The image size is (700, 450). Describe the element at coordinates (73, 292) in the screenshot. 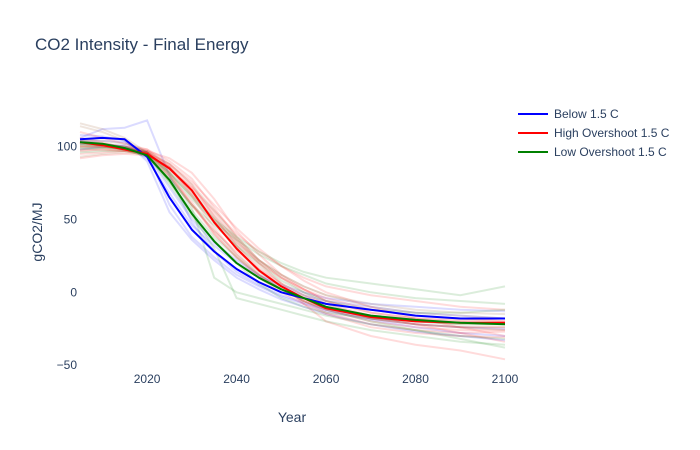

I see `y-tick-label: 0` at that location.